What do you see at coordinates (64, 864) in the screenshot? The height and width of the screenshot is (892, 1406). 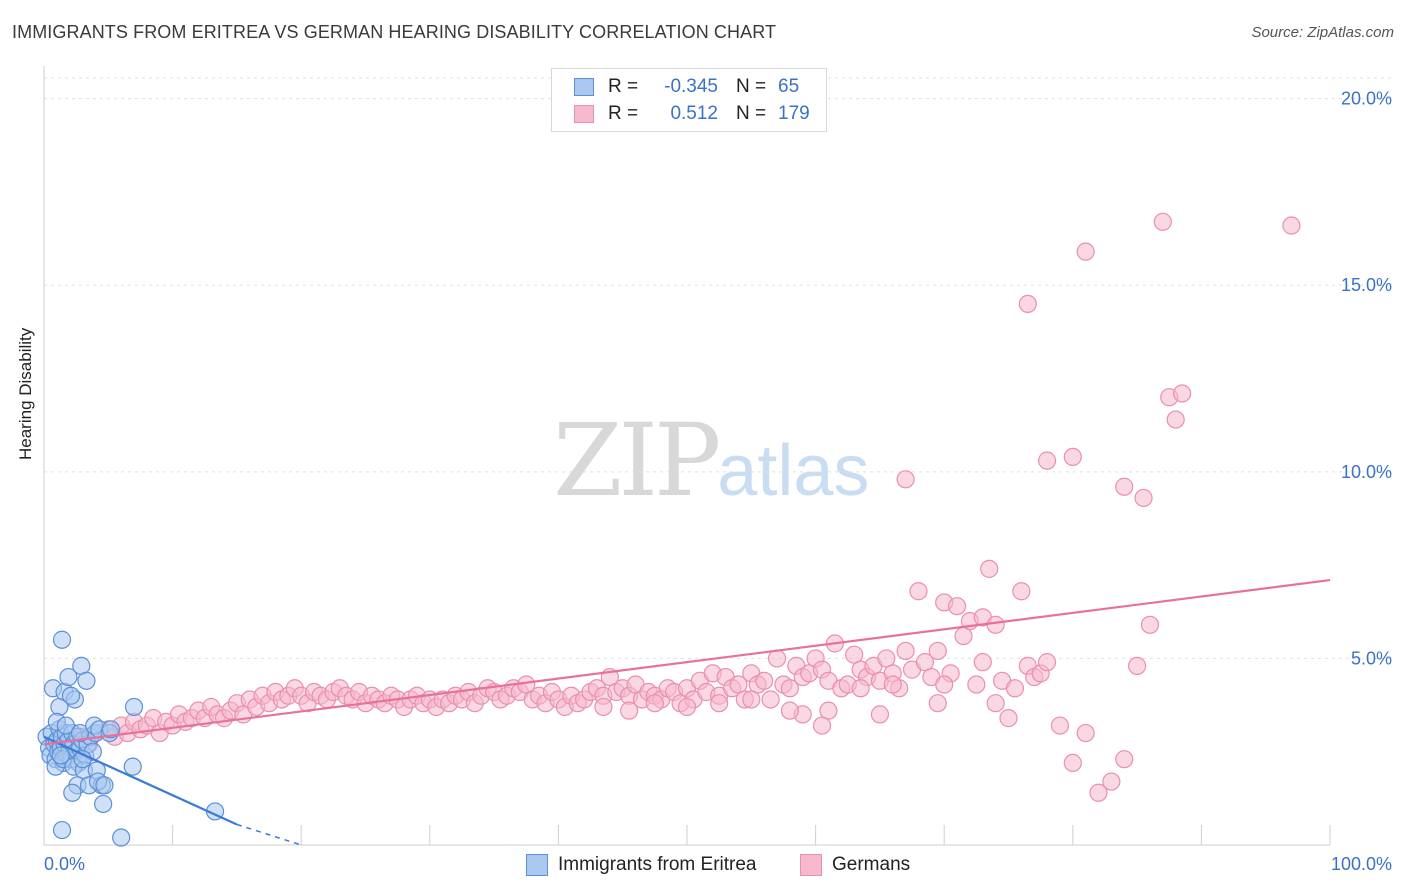 I see `x-tick-label: 0.0%` at bounding box center [64, 864].